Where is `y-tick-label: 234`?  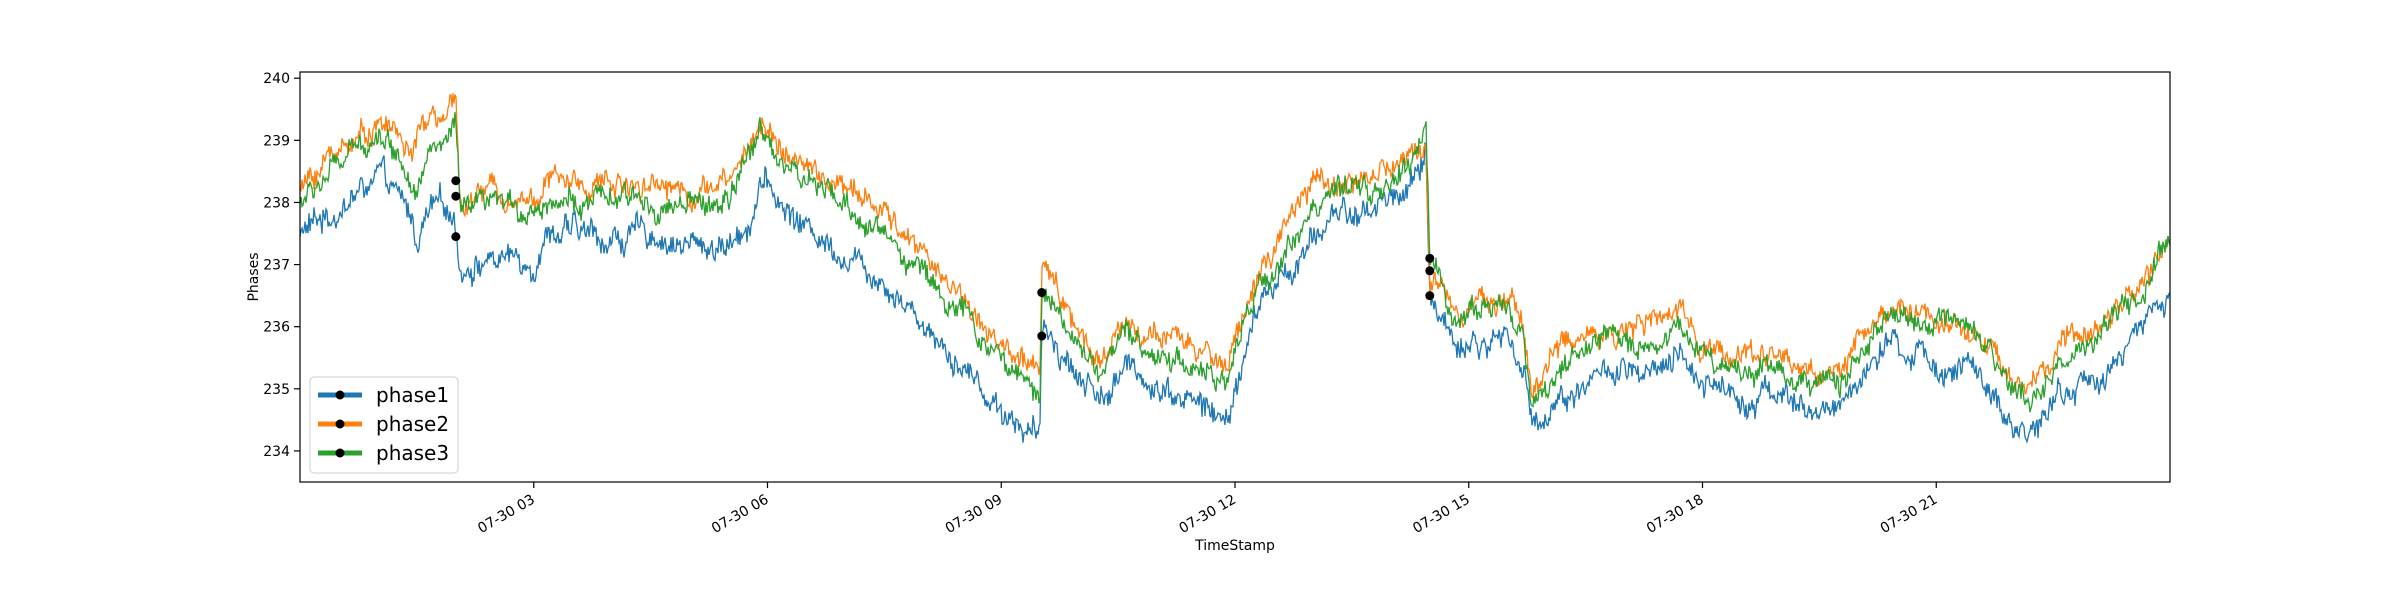 y-tick-label: 234 is located at coordinates (276, 452).